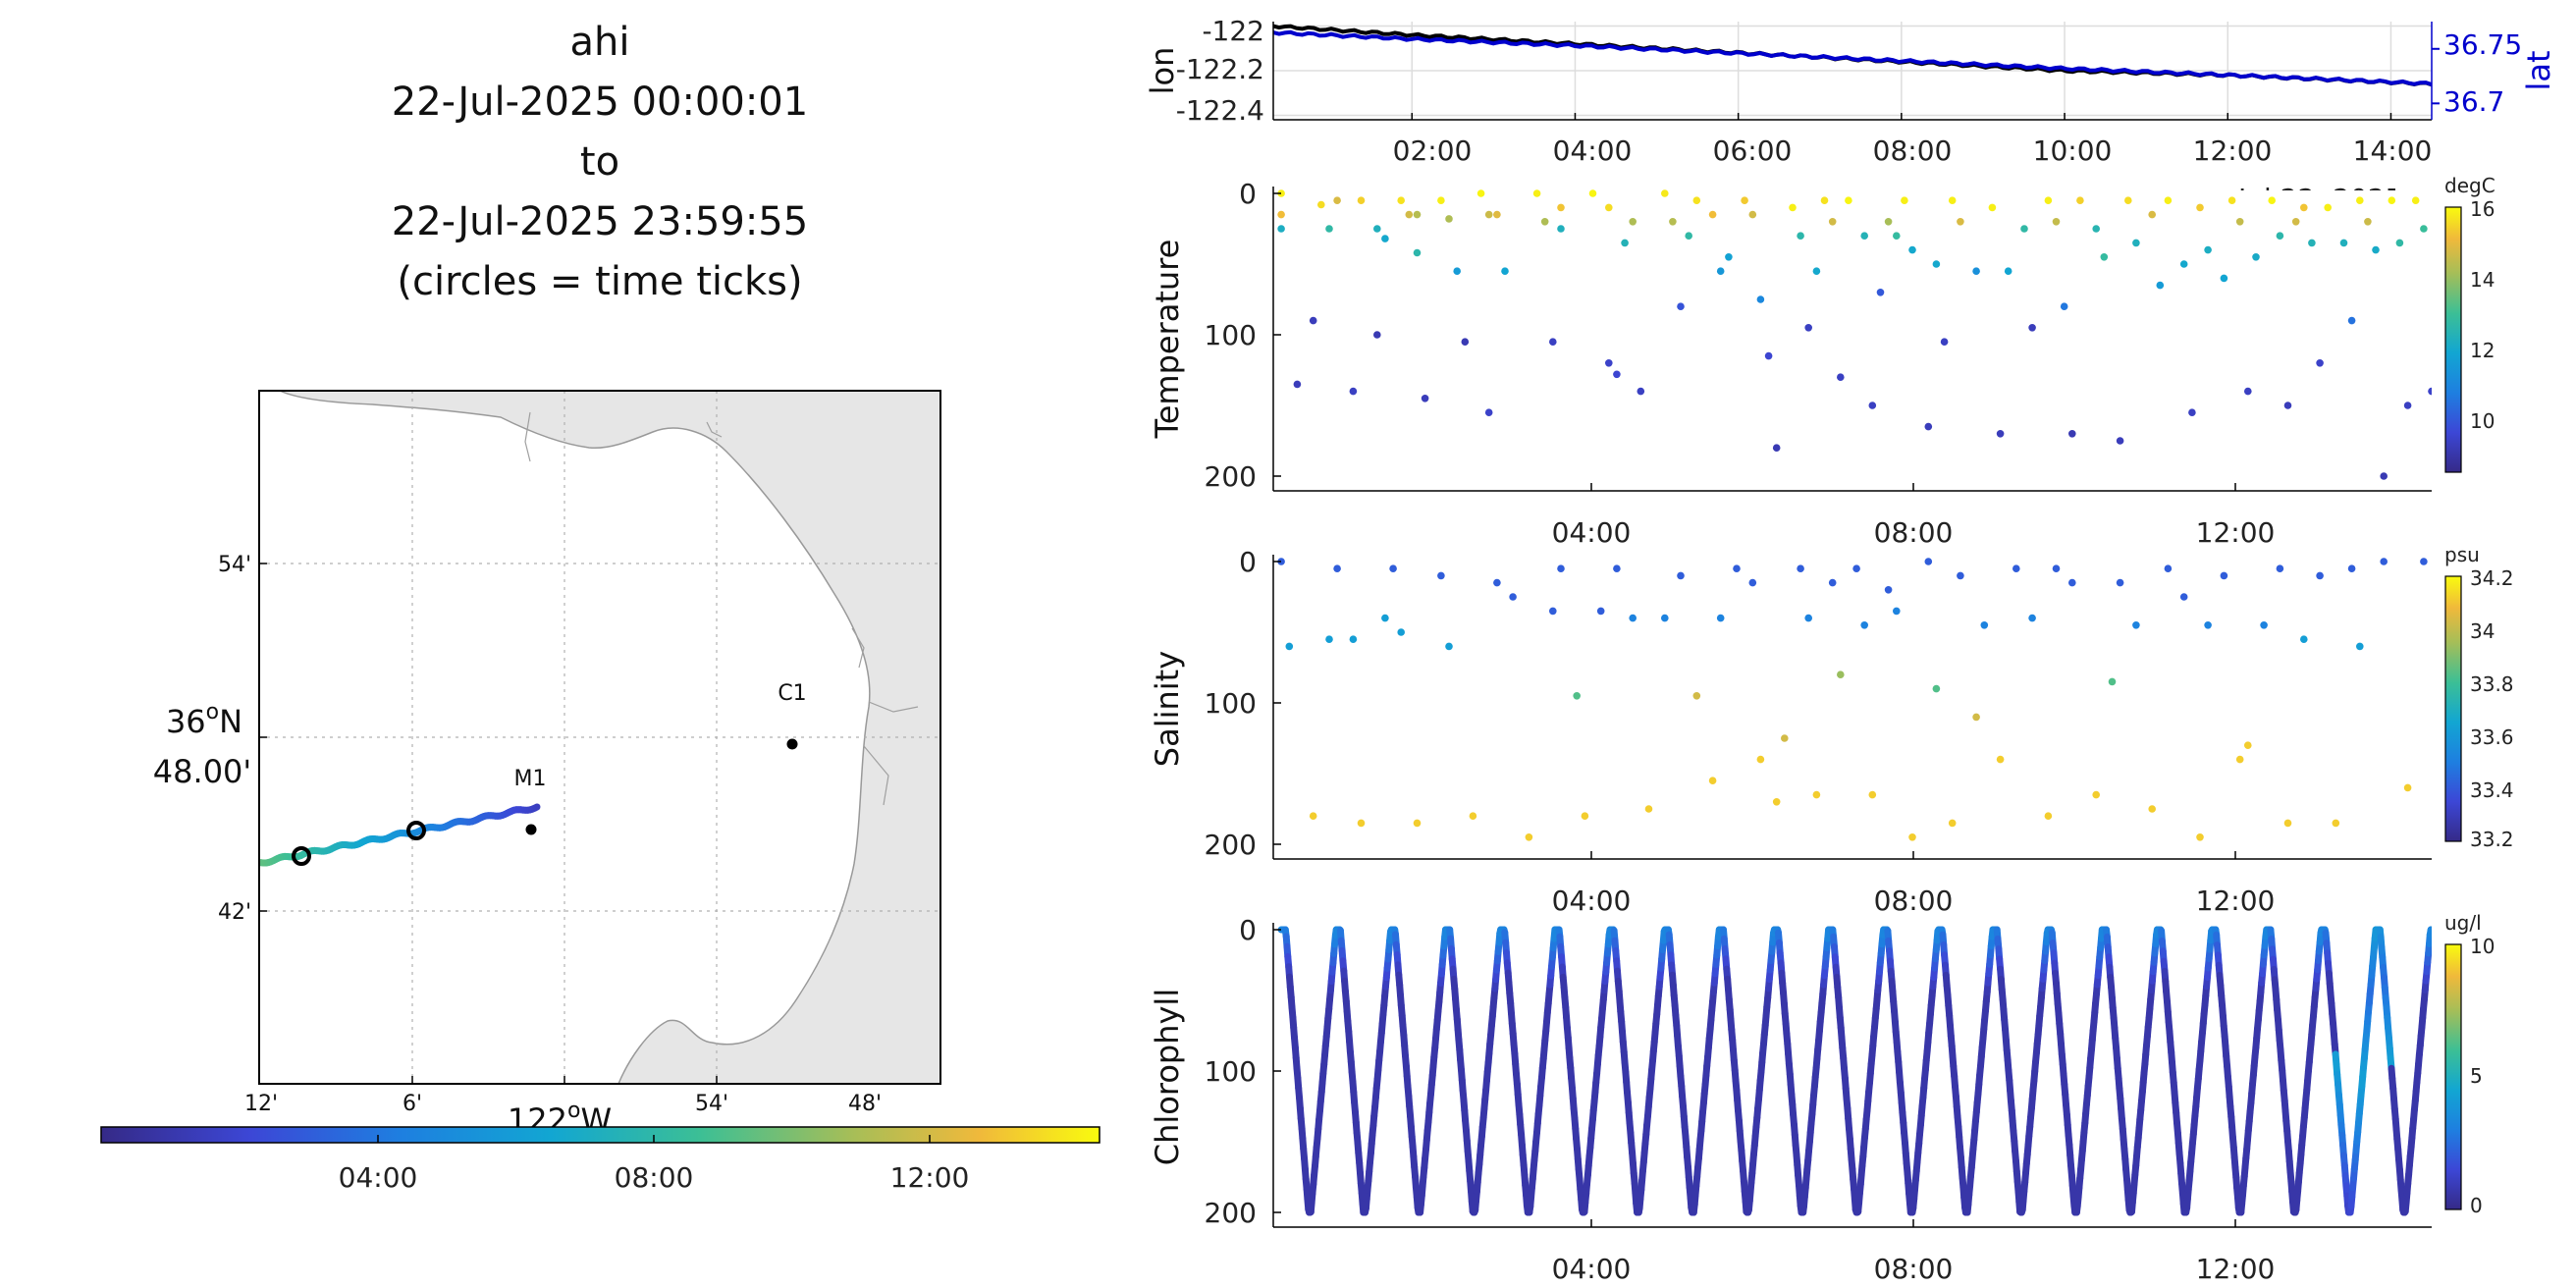  What do you see at coordinates (2319, 199) in the screenshot?
I see `lon-lat-date-label: Jul 22, 2025` at bounding box center [2319, 199].